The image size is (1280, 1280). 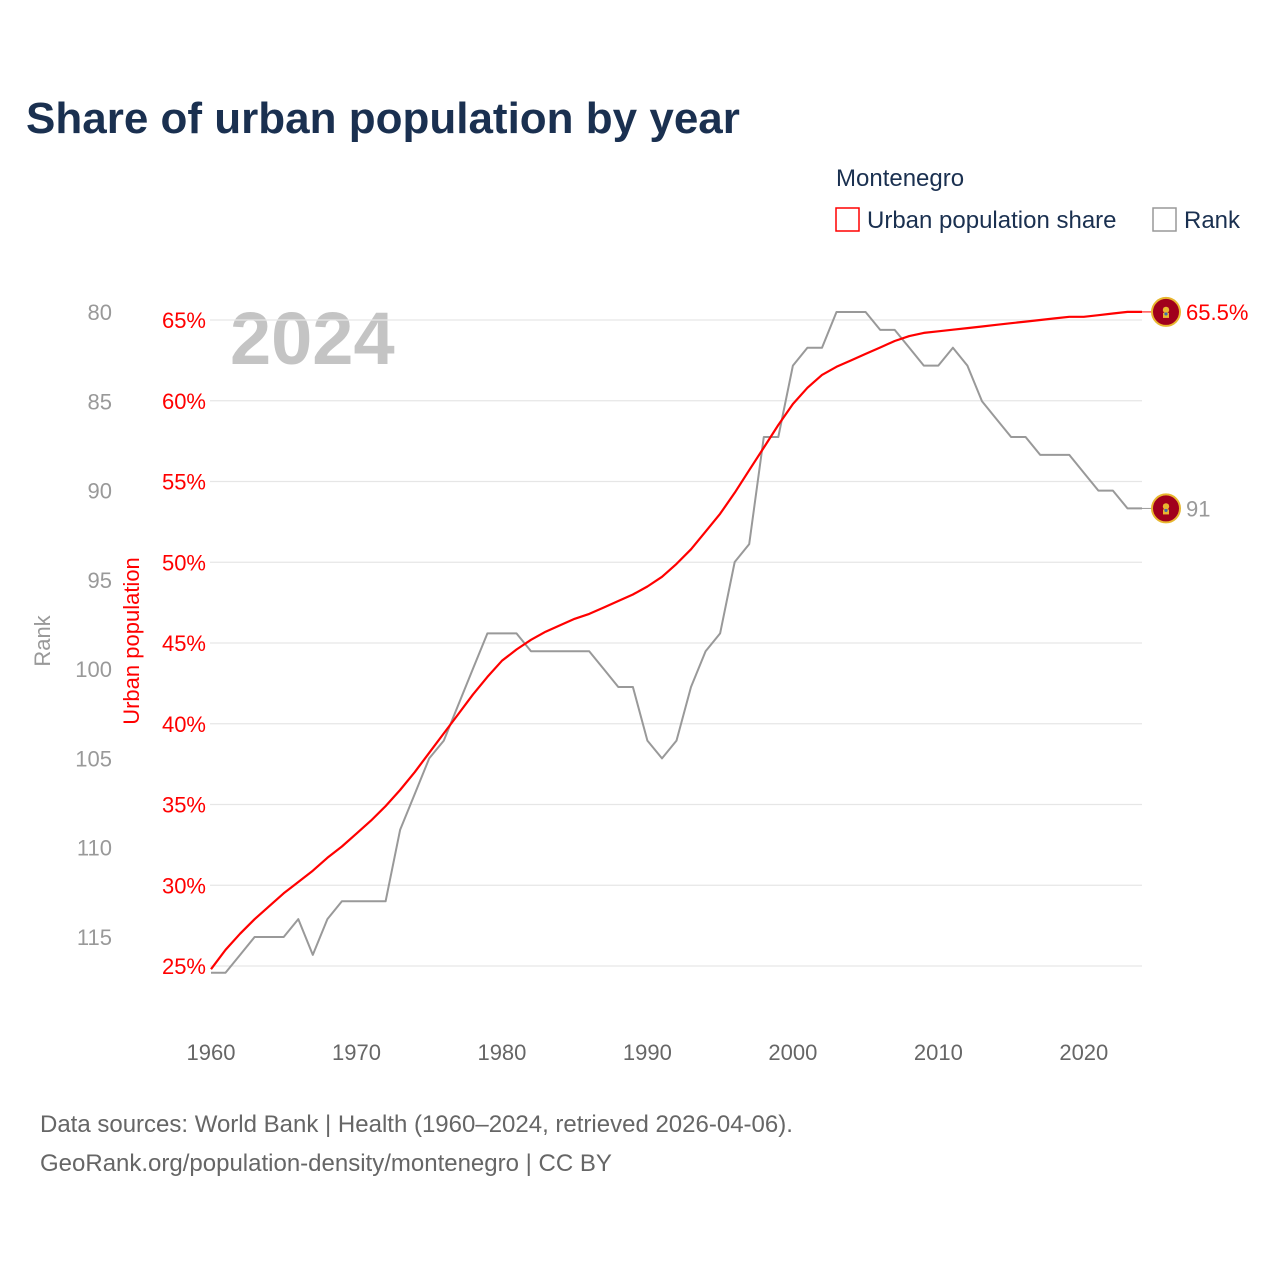 What do you see at coordinates (792, 1052) in the screenshot?
I see `x-tick-label: 2000` at bounding box center [792, 1052].